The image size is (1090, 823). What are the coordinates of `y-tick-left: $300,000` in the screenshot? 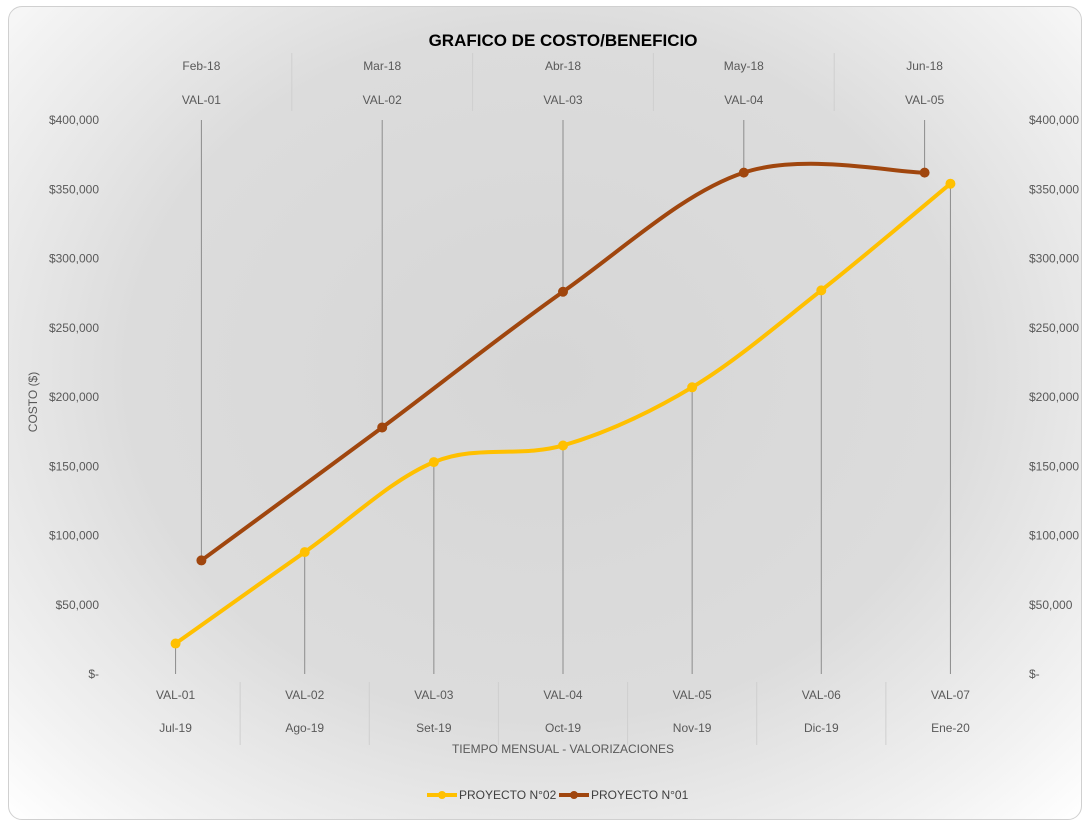 It's located at (74, 259).